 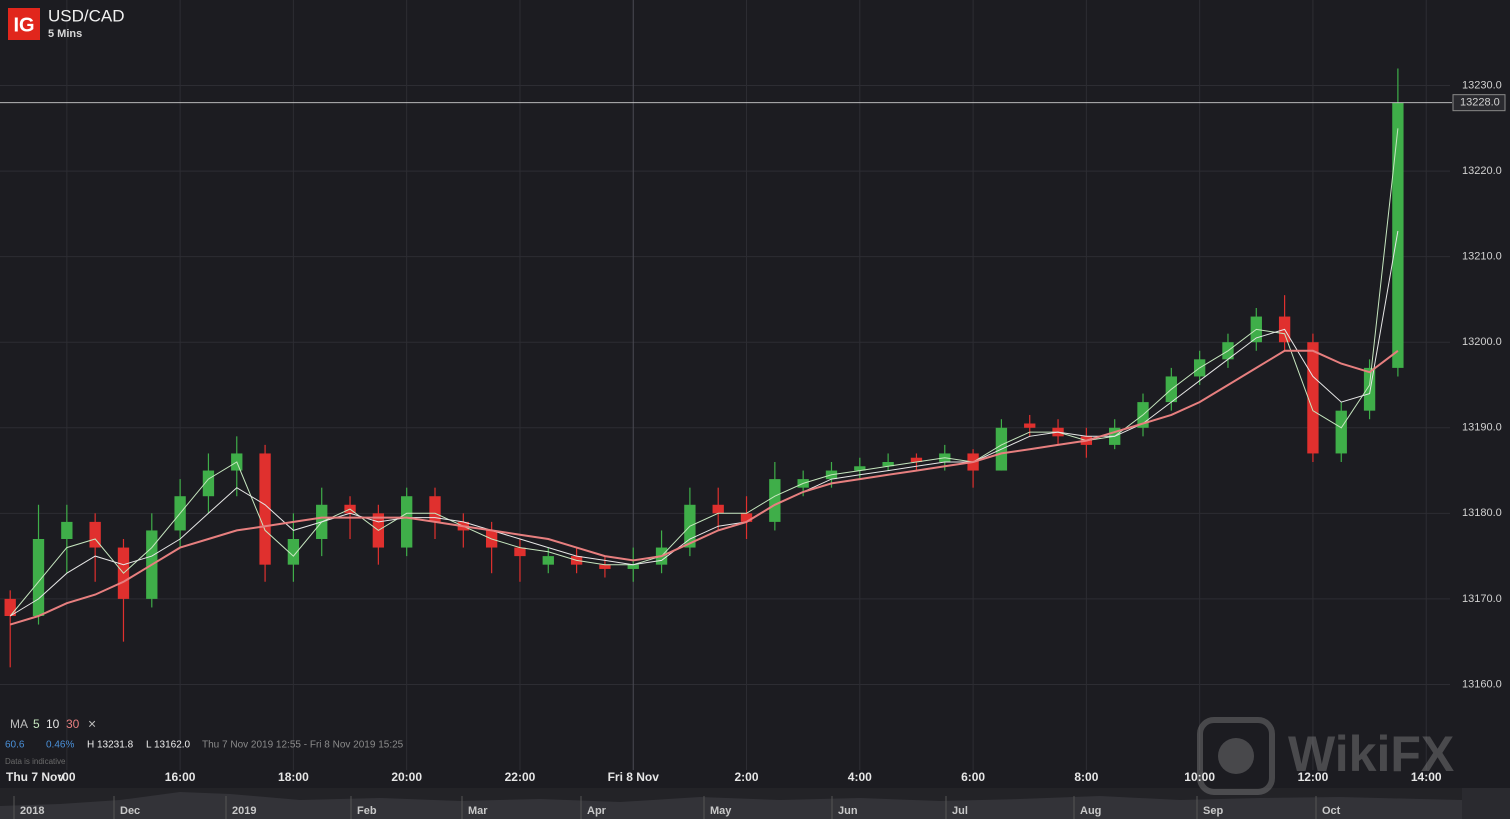 I want to click on y-tick-label: 13170.0, so click(x=1482, y=599).